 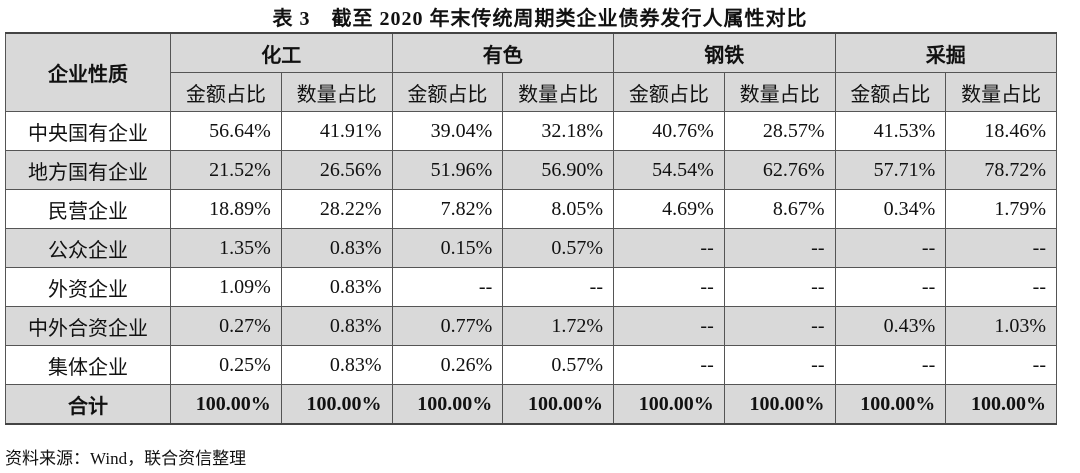 I want to click on table-cell: 41.91%, so click(x=336, y=131).